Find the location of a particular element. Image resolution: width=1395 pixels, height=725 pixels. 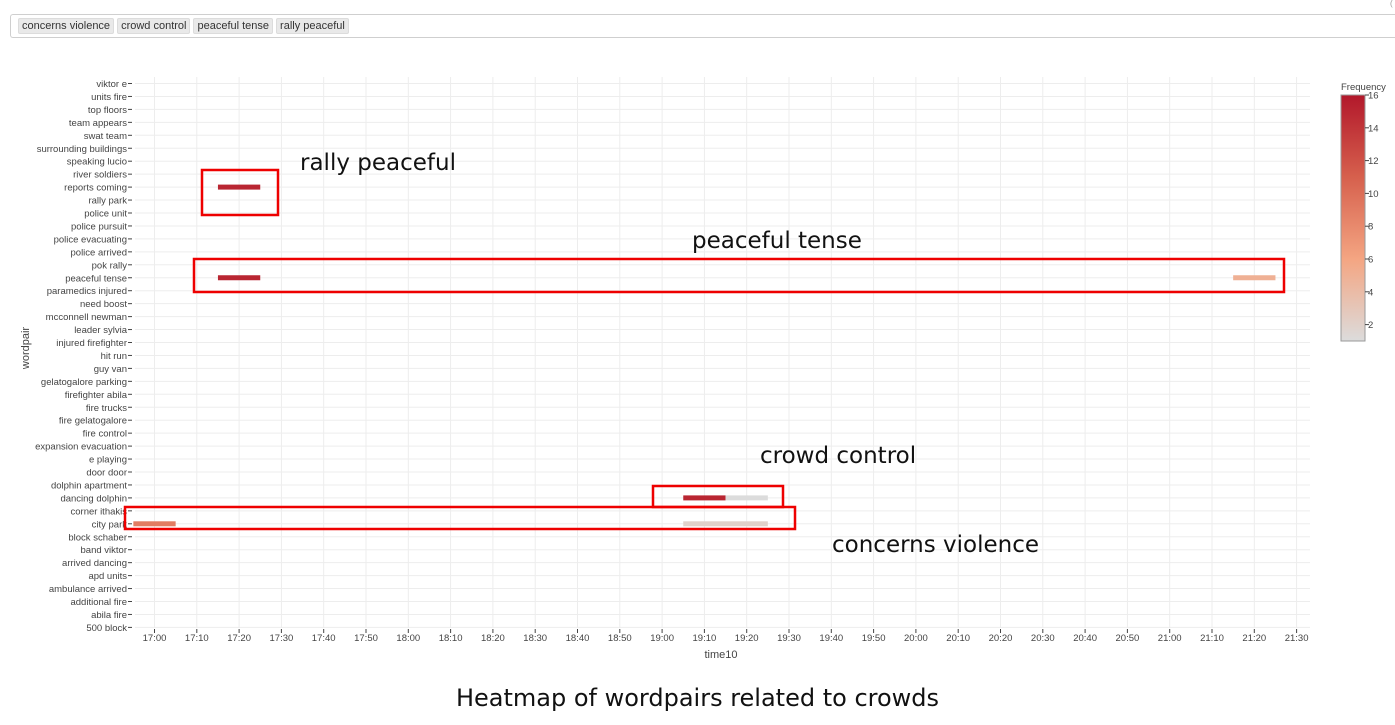

y-tick-label: peaceful tense is located at coordinates (96, 278).